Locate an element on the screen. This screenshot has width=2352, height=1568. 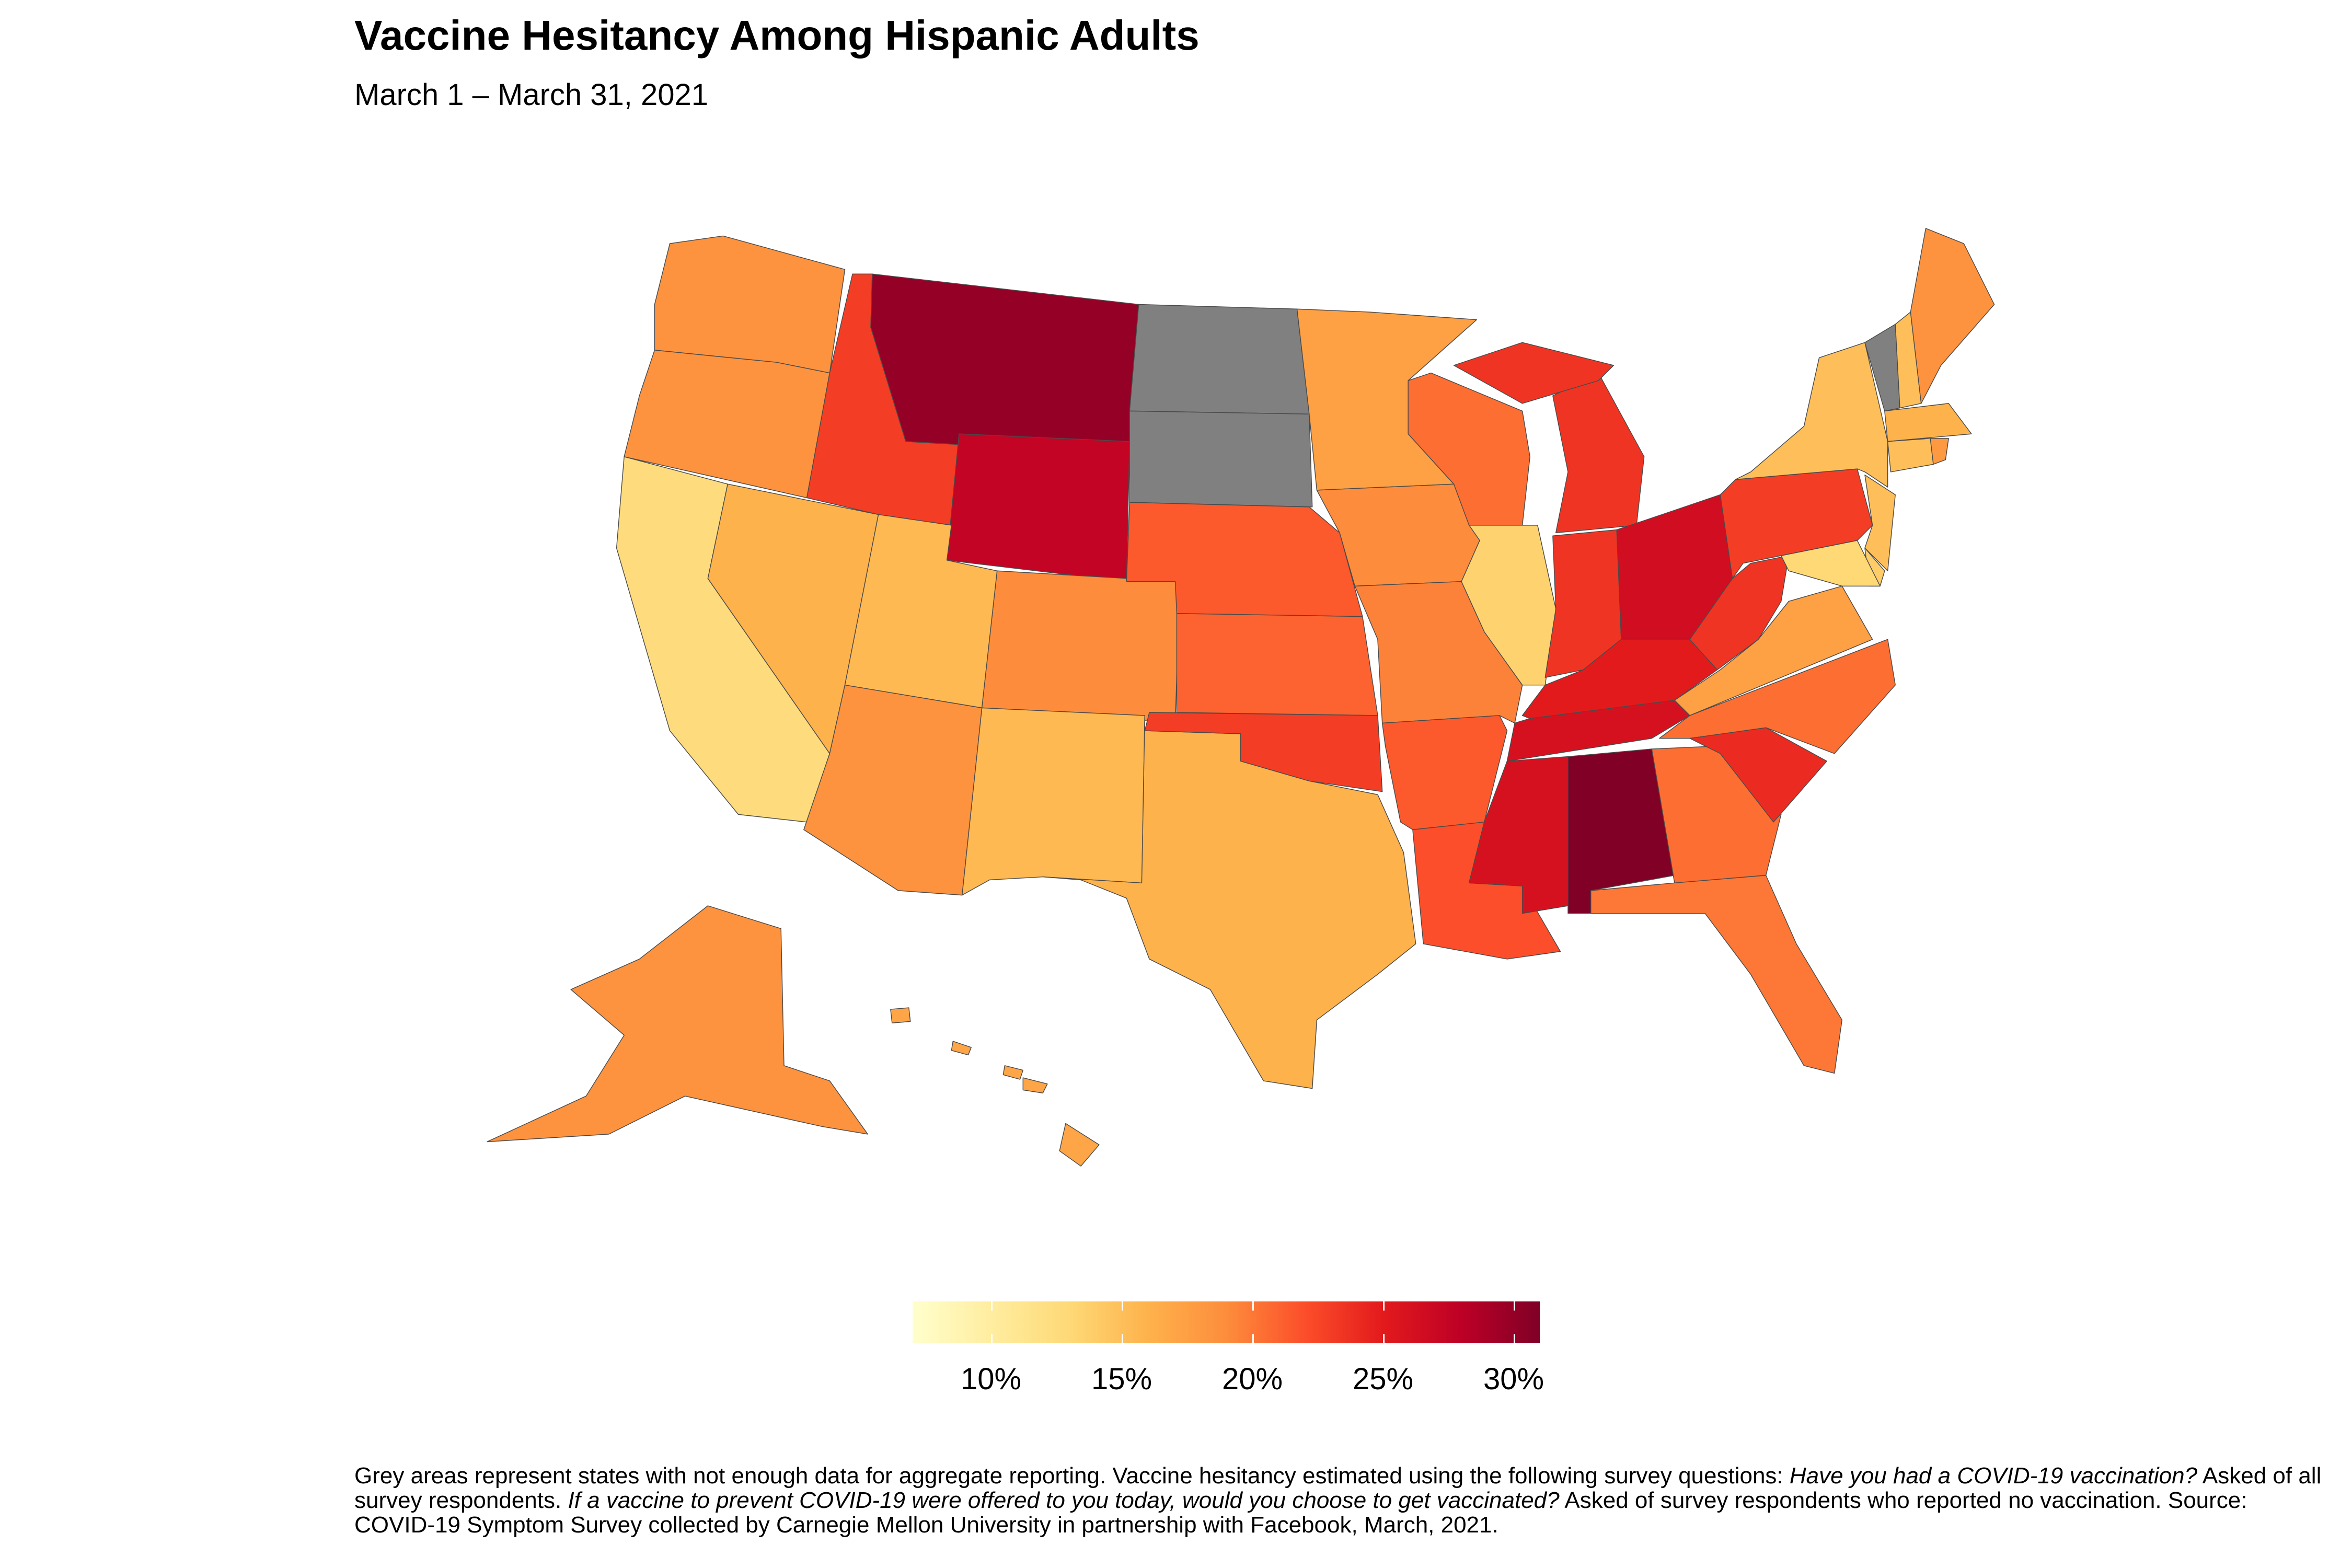
state-fl is located at coordinates (1716, 974).